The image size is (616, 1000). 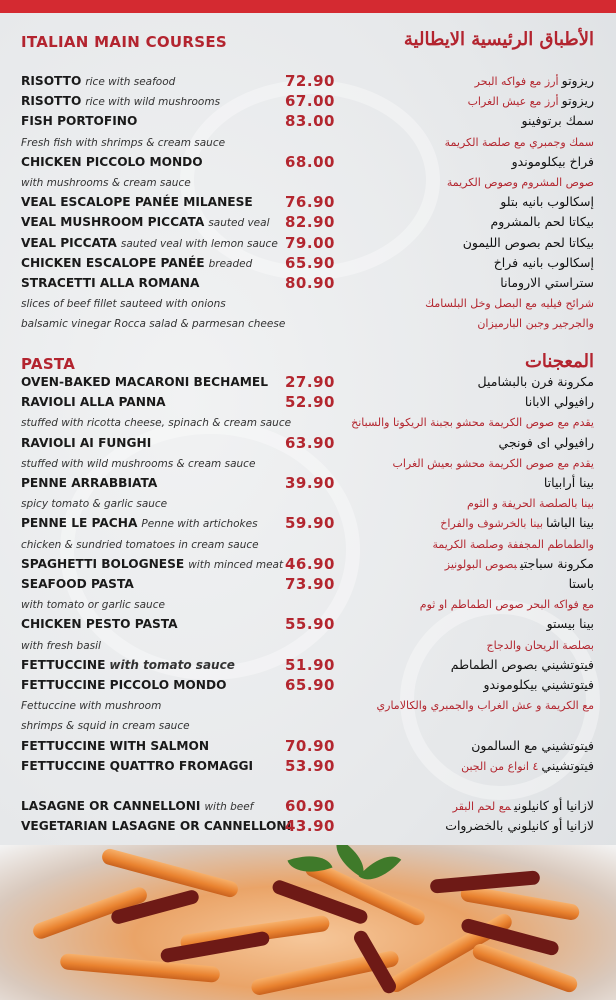 What do you see at coordinates (310, 202) in the screenshot?
I see `item-price: 76.90` at bounding box center [310, 202].